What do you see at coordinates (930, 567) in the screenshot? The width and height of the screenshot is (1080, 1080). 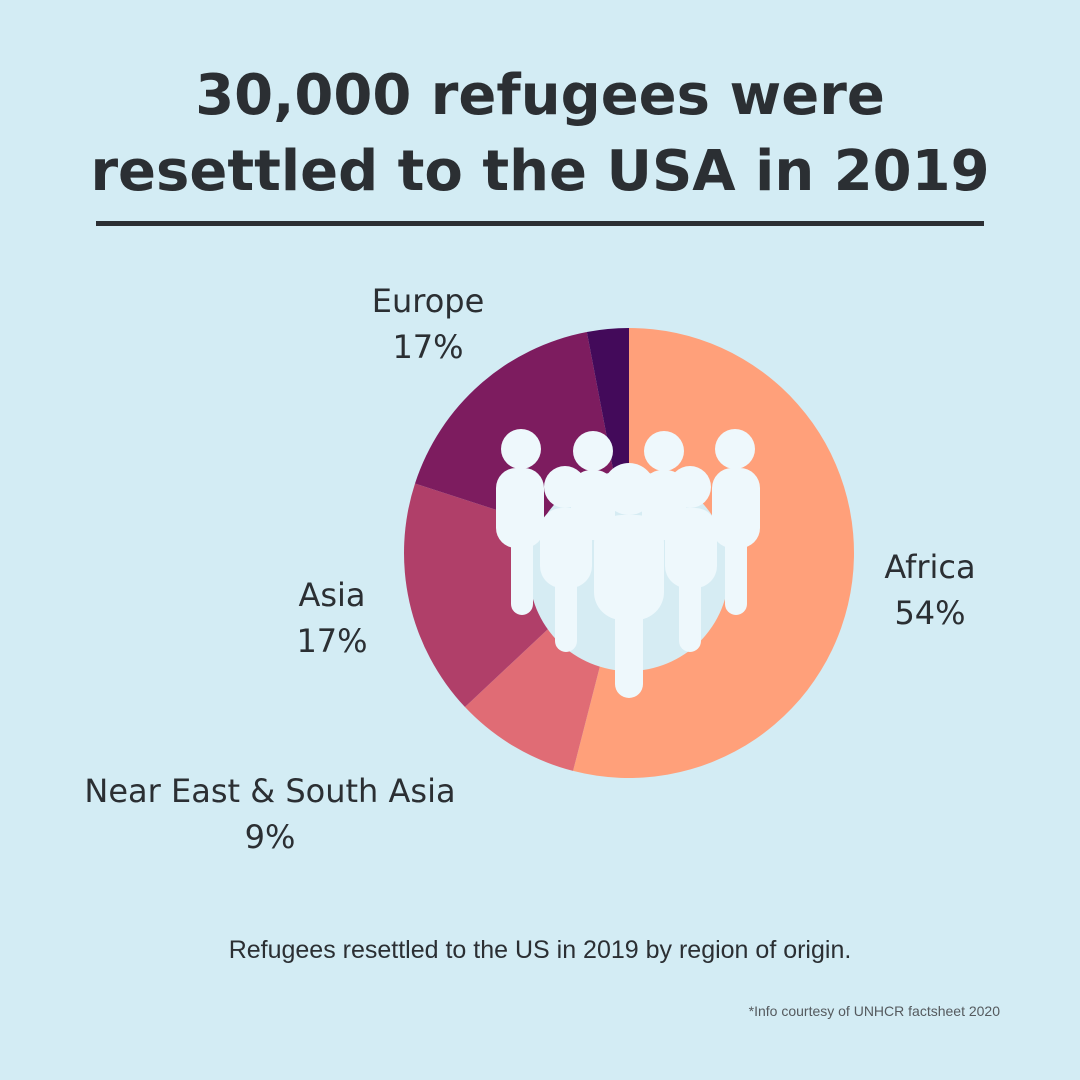 I see `slice-name-africa: Africa` at bounding box center [930, 567].